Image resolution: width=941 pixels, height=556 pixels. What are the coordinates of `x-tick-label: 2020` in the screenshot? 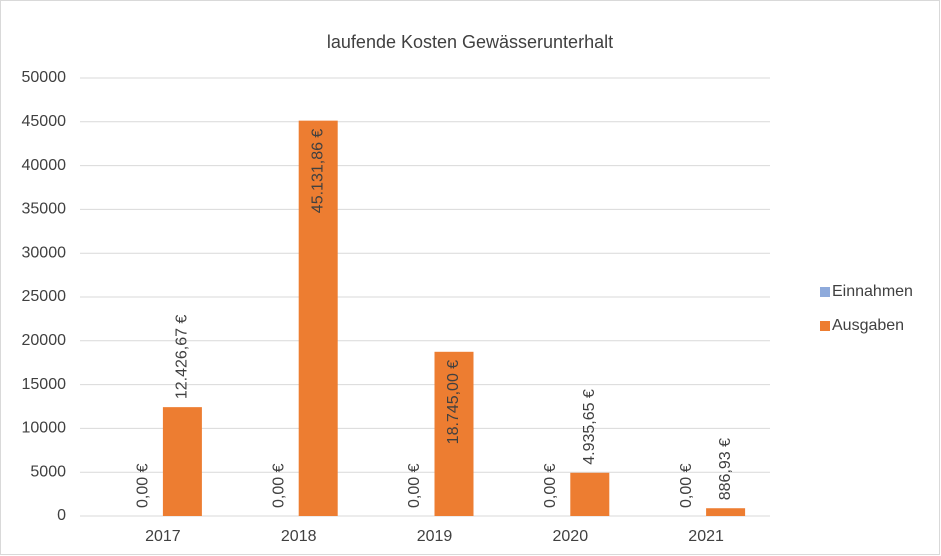 It's located at (571, 536).